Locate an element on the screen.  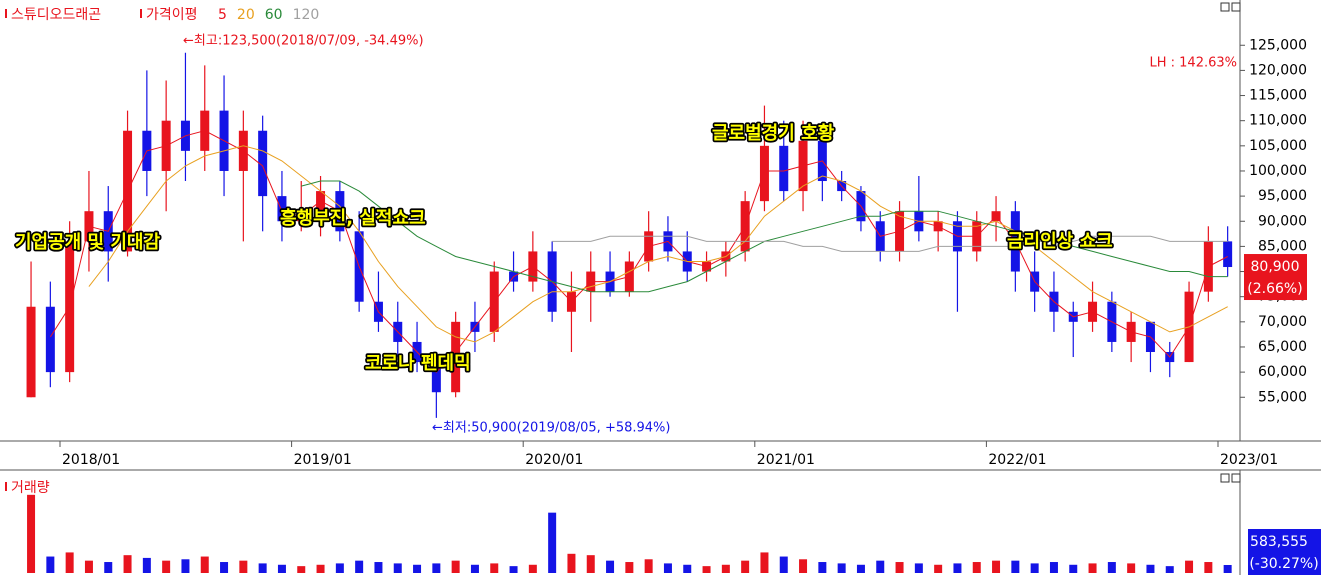
y-tick-label: 85,000 is located at coordinates (1282, 246).